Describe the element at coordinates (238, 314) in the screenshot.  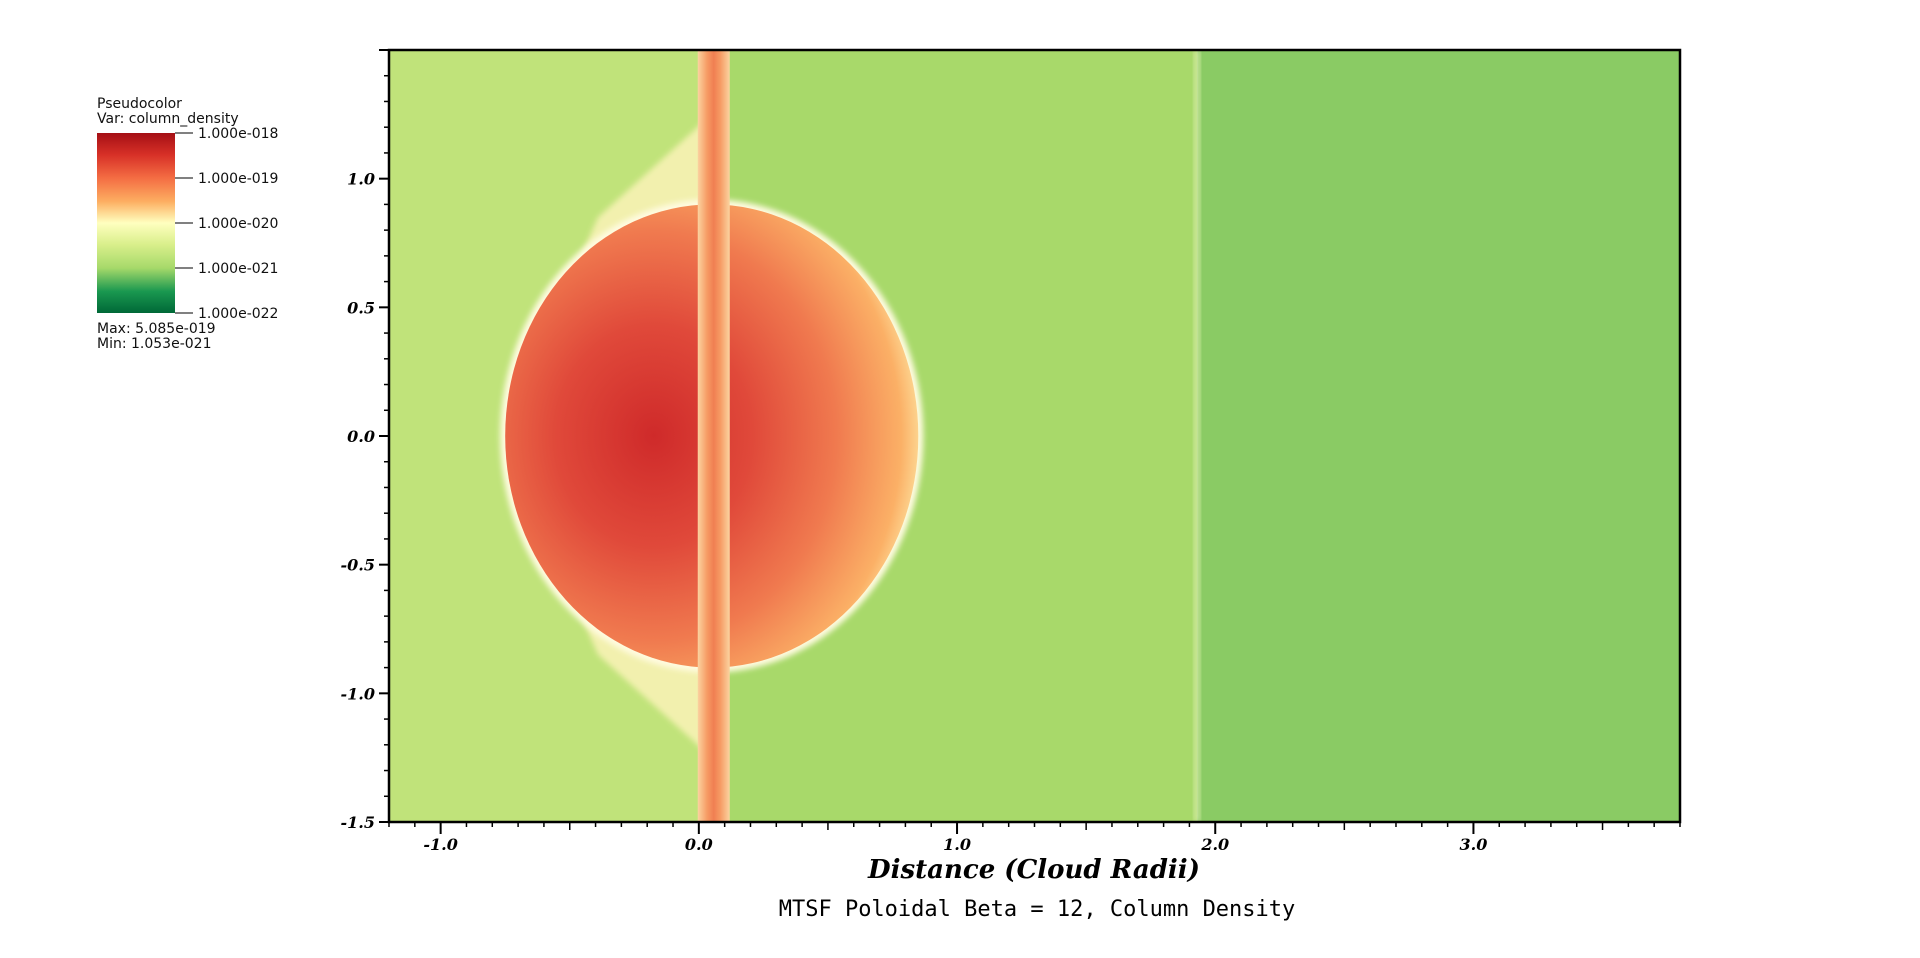
I see `colorbar-level-label: 1.000e-022` at that location.